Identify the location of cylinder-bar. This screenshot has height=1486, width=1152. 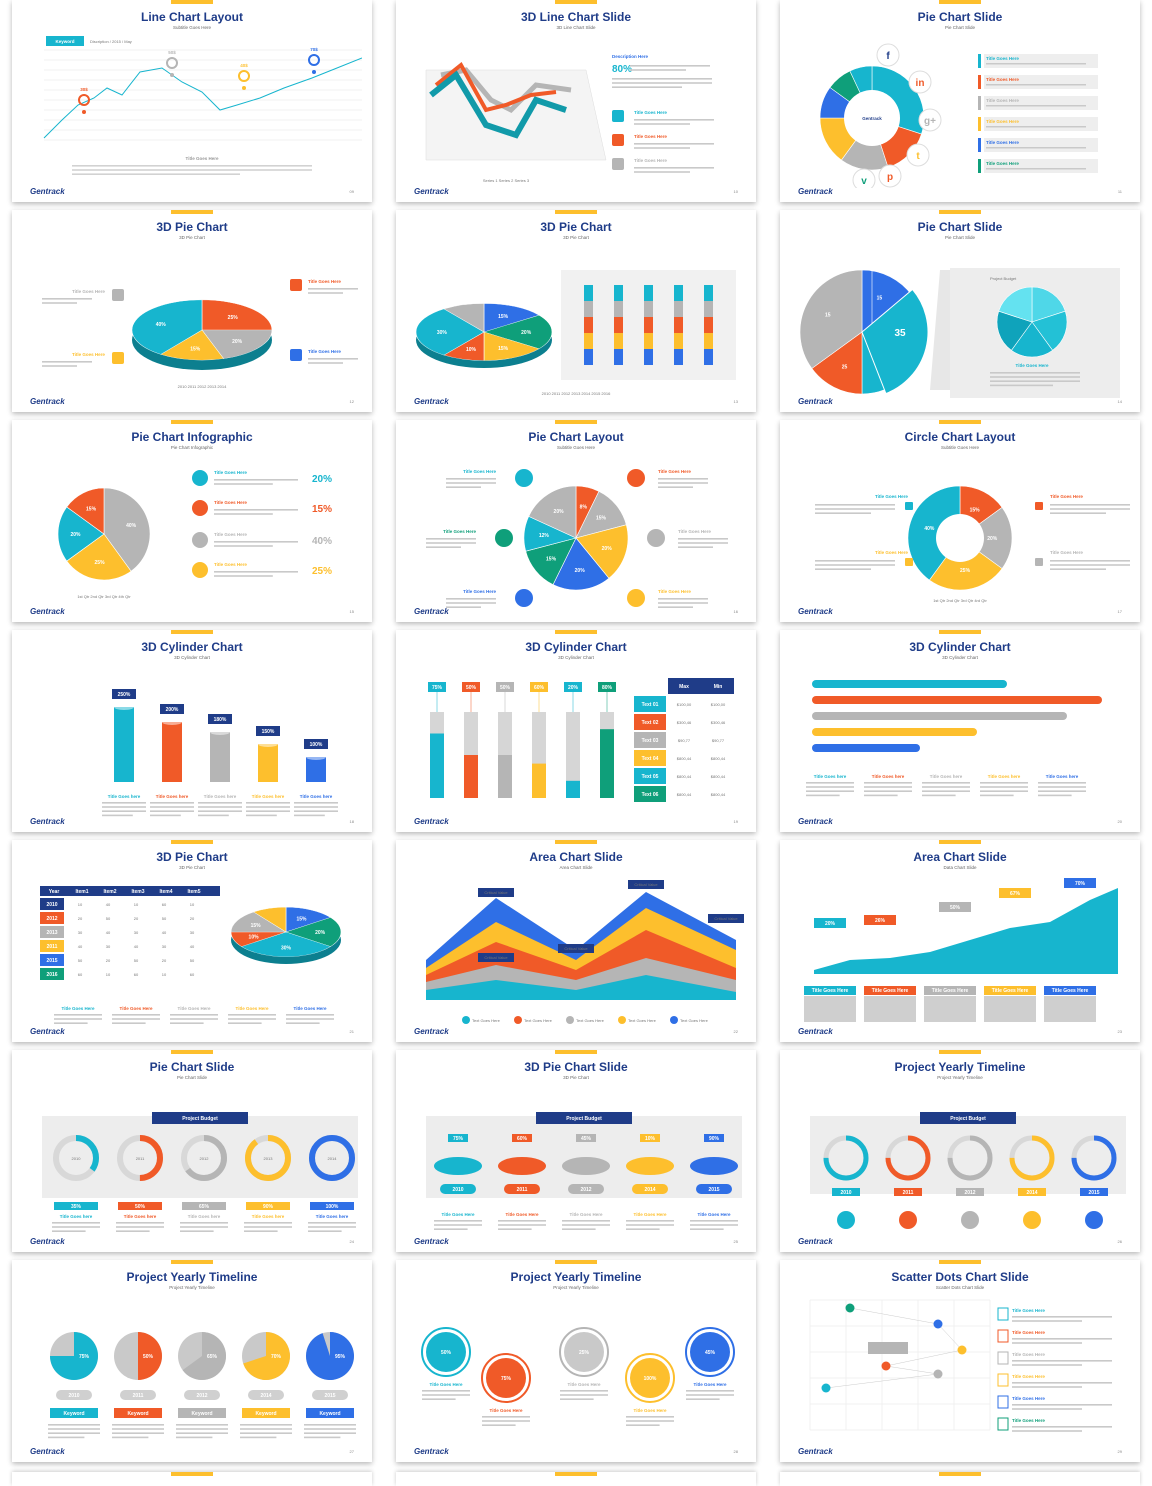
(124, 744).